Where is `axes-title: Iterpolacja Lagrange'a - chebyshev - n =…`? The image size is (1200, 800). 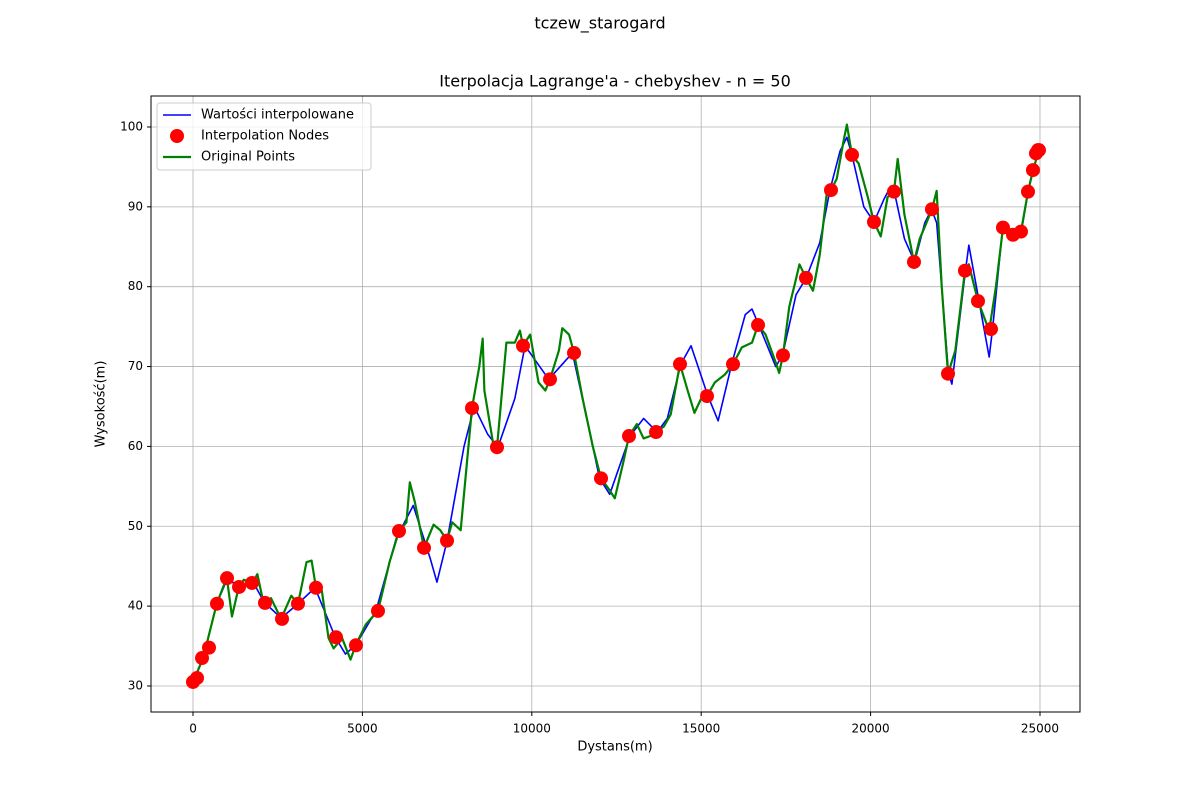 axes-title: Iterpolacja Lagrange'a - chebyshev - n =… is located at coordinates (615, 81).